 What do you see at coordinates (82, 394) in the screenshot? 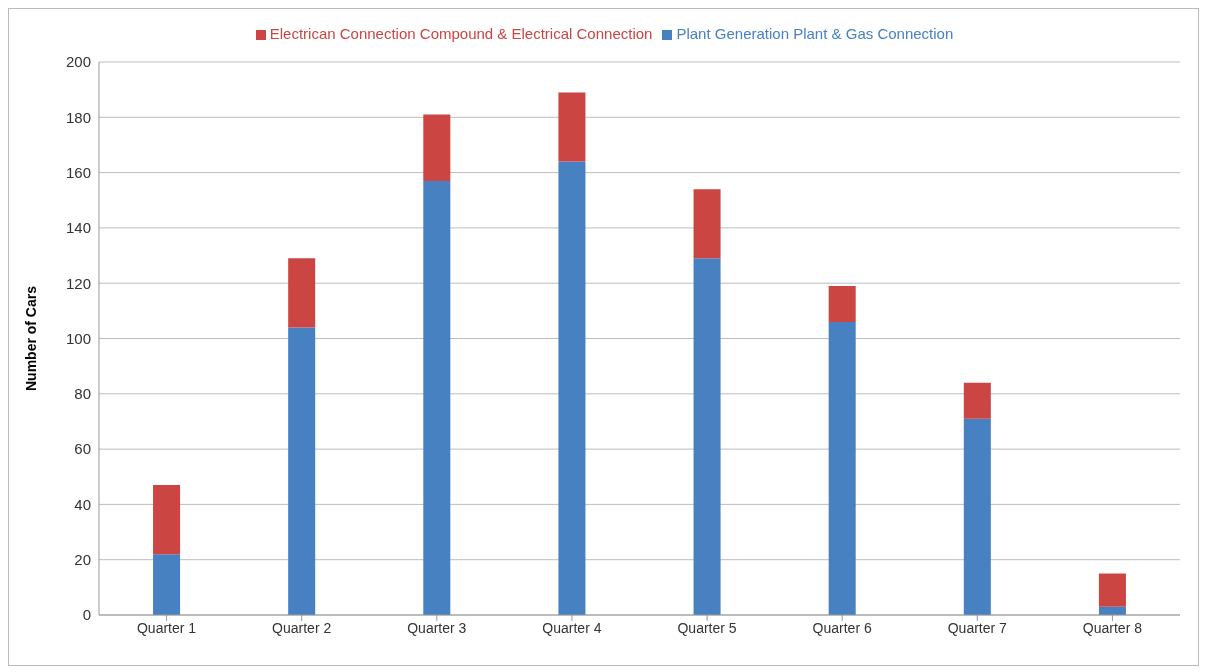
I see `y-tick-label: 80` at bounding box center [82, 394].